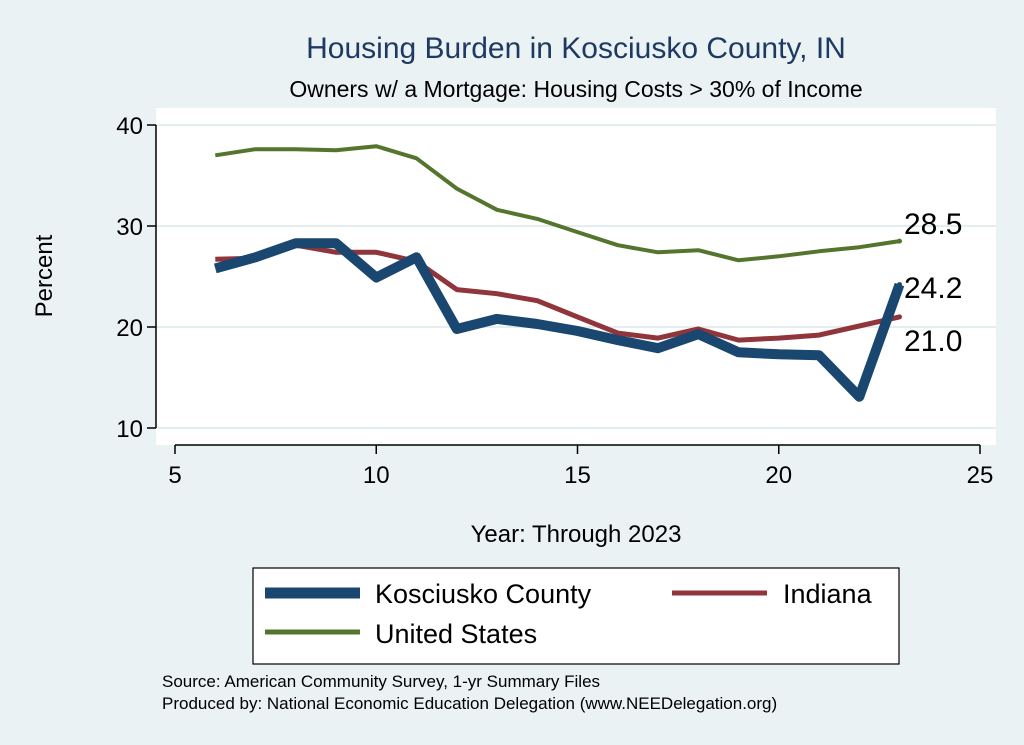  What do you see at coordinates (129, 429) in the screenshot?
I see `y-tick-label-10: 10` at bounding box center [129, 429].